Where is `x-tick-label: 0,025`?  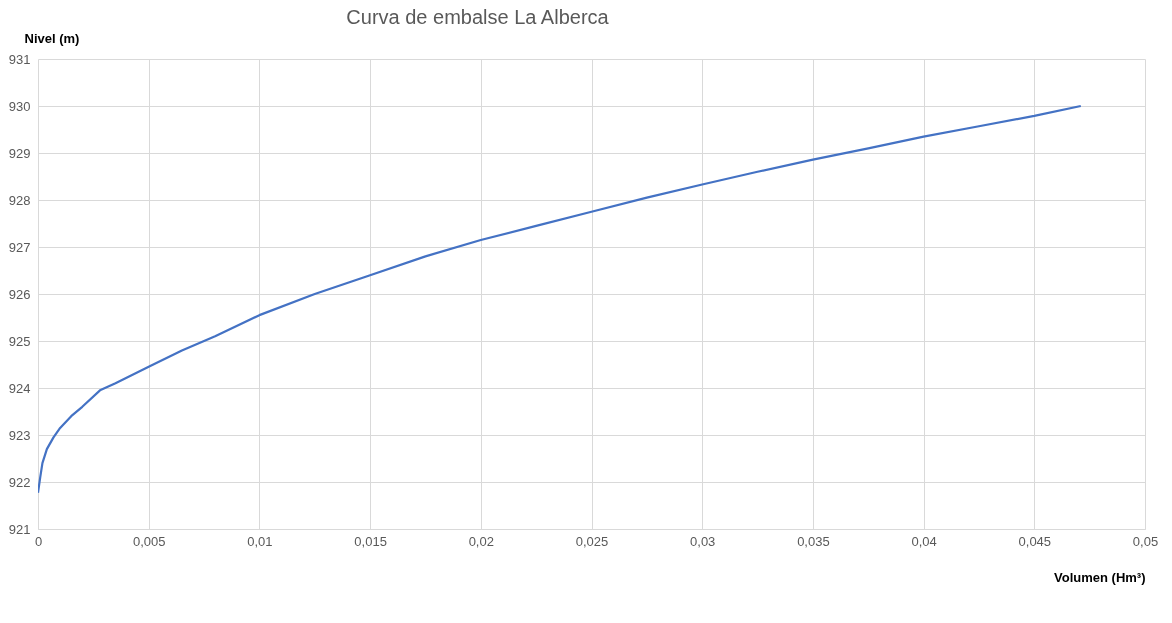 x-tick-label: 0,025 is located at coordinates (592, 541).